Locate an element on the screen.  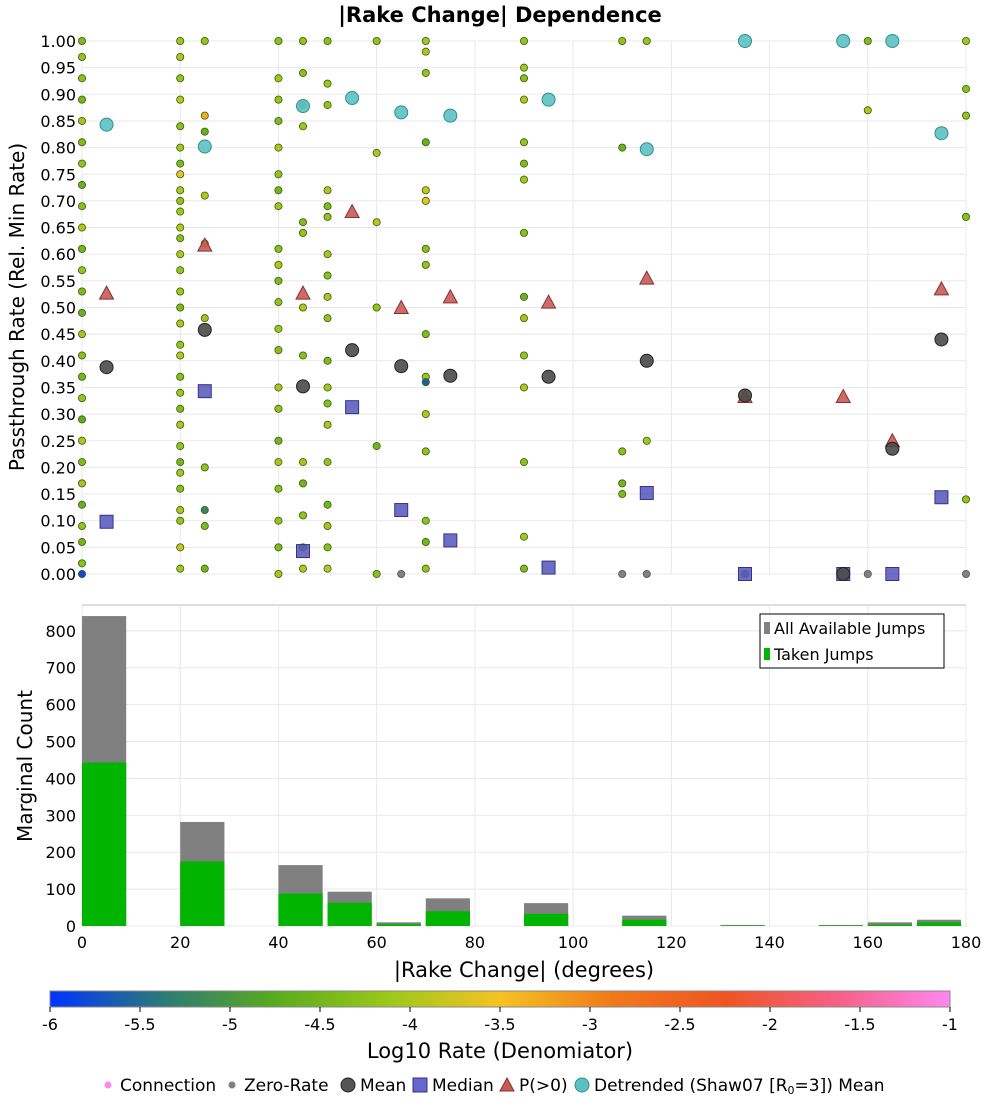
legend-mean: Mean is located at coordinates (383, 1086).